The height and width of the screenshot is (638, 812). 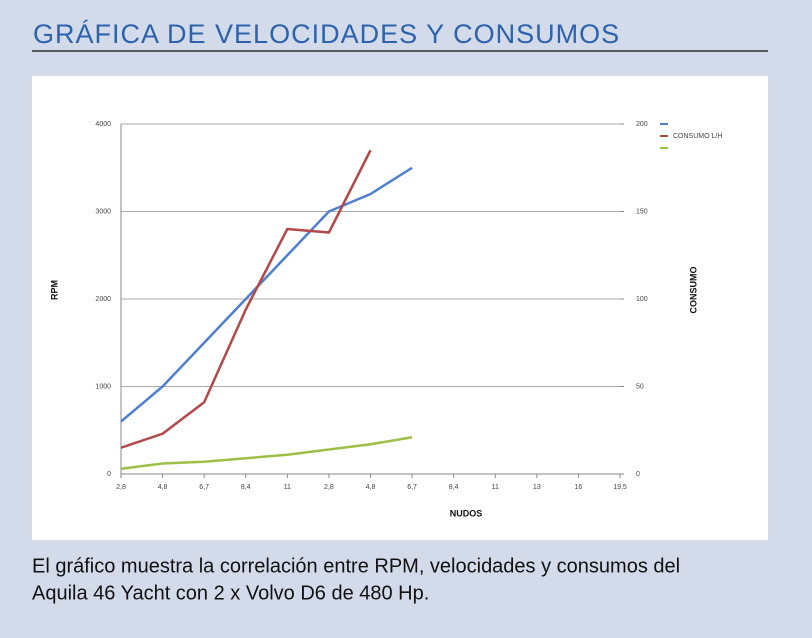 What do you see at coordinates (103, 299) in the screenshot?
I see `y-tick-label: 2000` at bounding box center [103, 299].